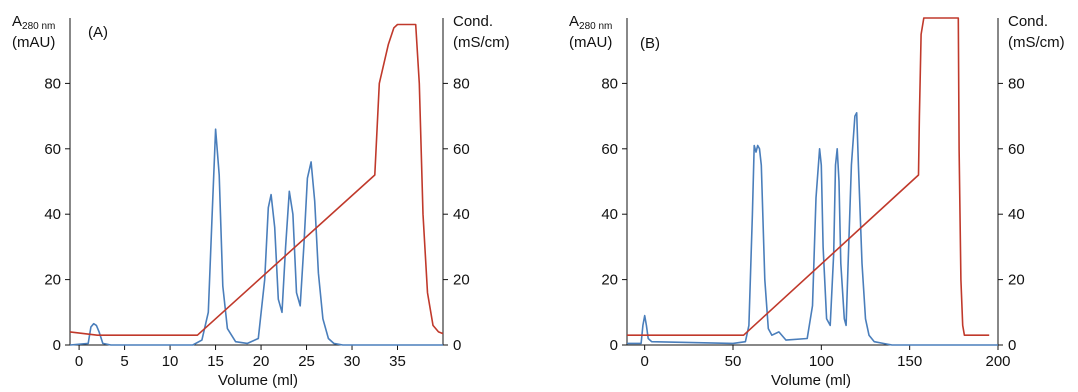 Image resolution: width=1078 pixels, height=392 pixels. Describe the element at coordinates (650, 43) in the screenshot. I see `panel-label: (B)` at that location.